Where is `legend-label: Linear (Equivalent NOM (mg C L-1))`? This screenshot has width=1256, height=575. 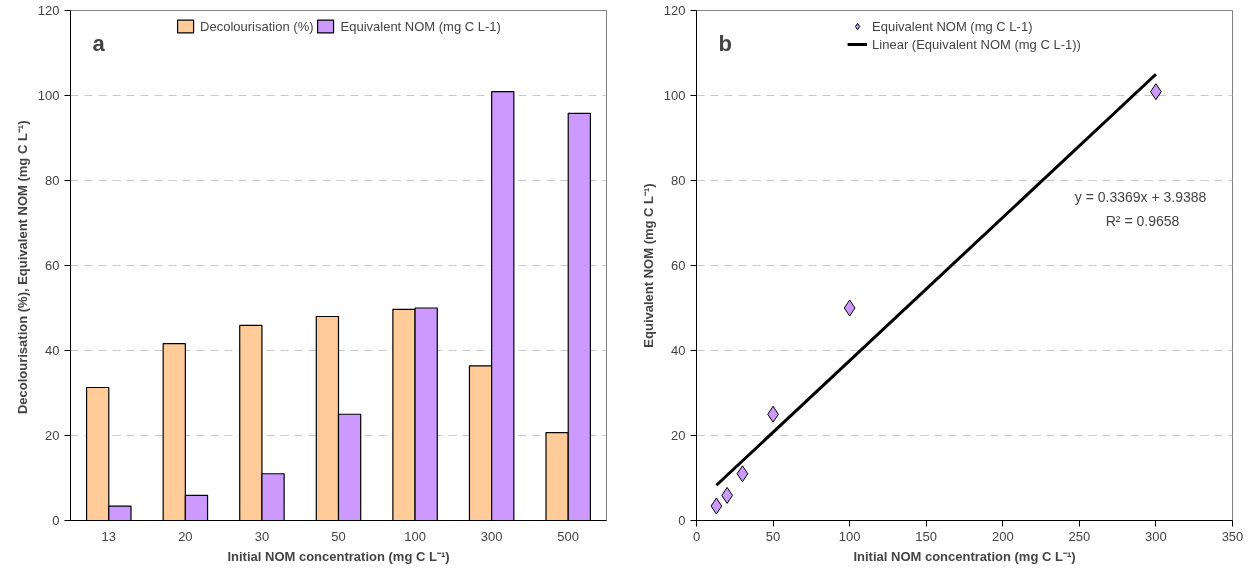 legend-label: Linear (Equivalent NOM (mg C L-1)) is located at coordinates (976, 44).